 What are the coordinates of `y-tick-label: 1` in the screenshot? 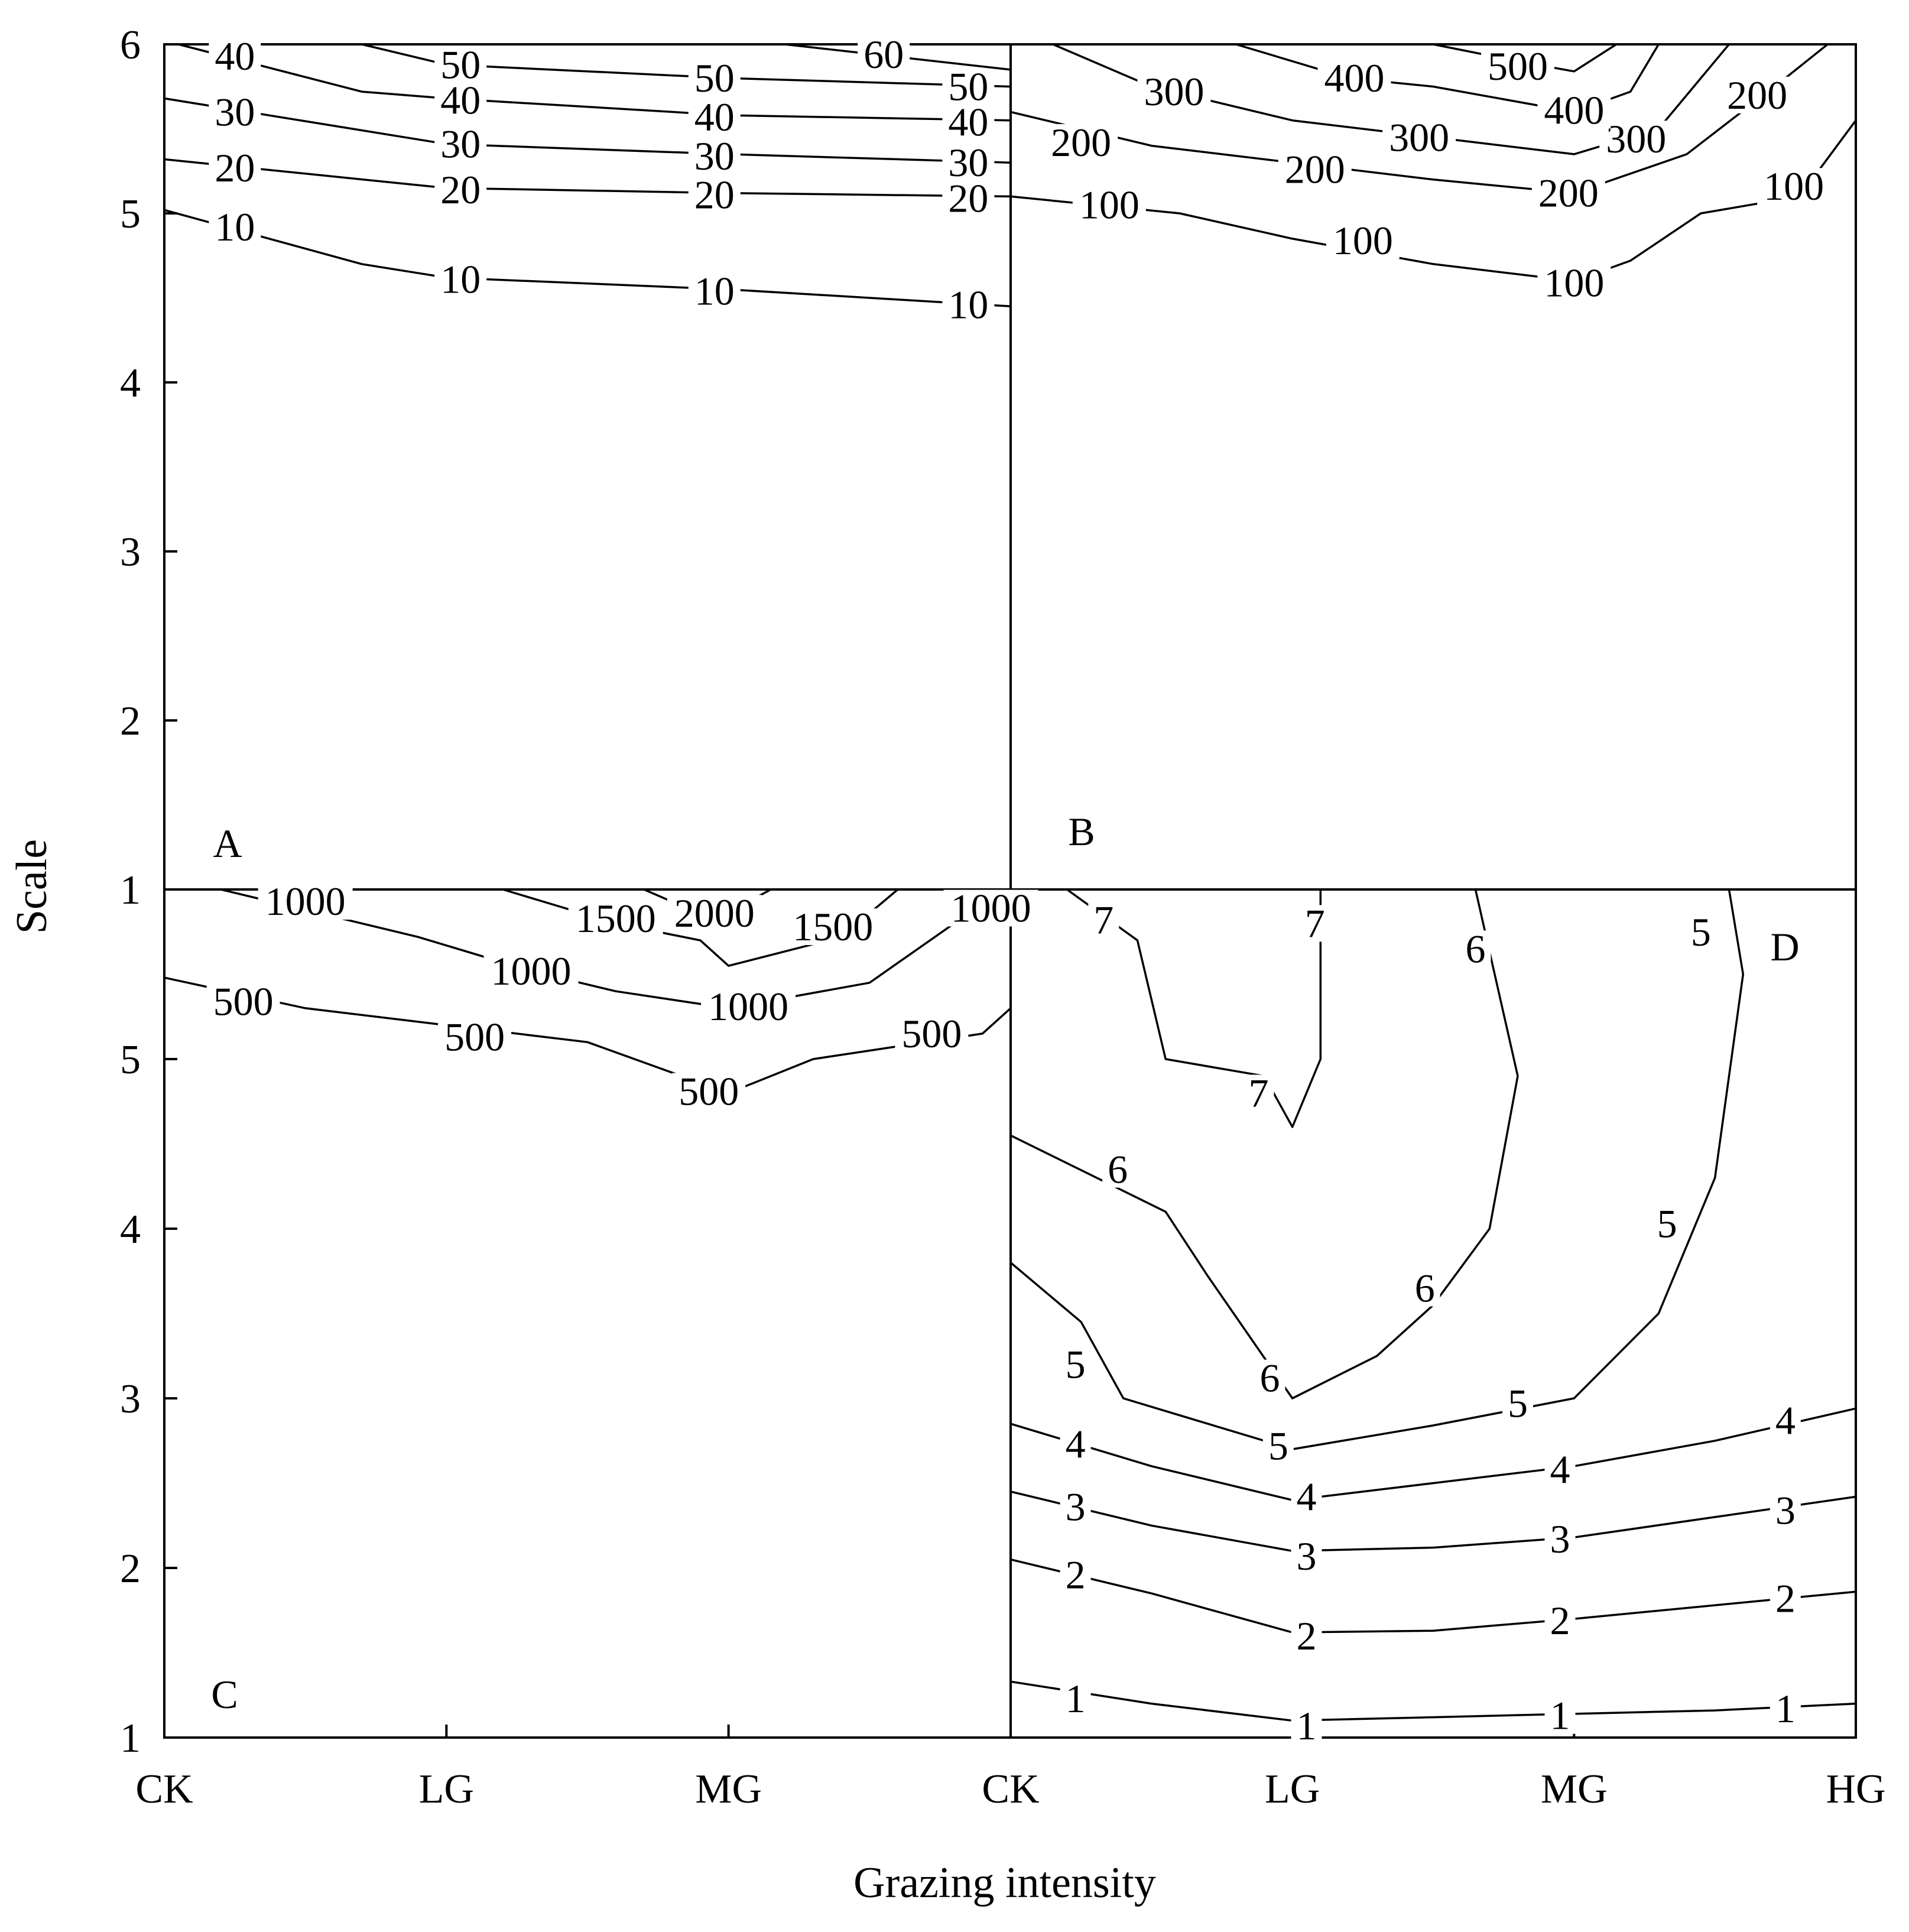 It's located at (130, 890).